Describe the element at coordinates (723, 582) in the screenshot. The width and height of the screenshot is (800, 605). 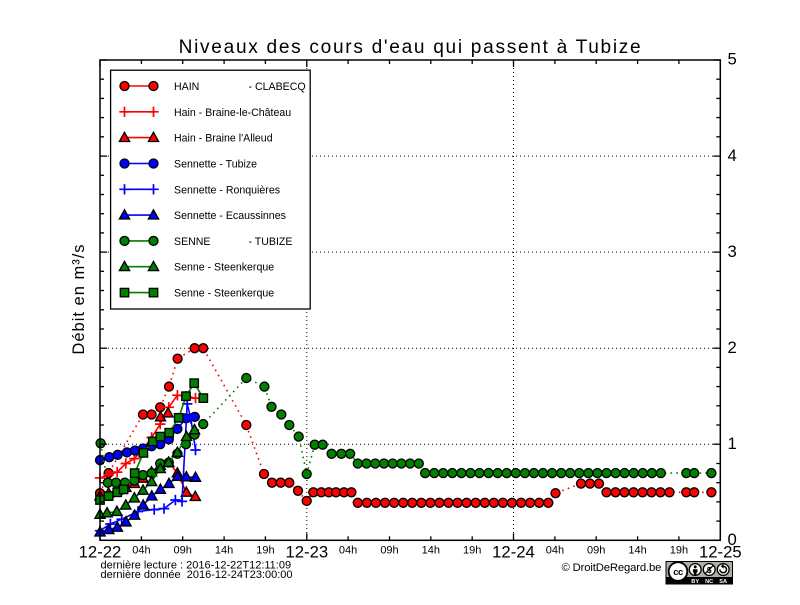
I see `svg-text: SA` at that location.